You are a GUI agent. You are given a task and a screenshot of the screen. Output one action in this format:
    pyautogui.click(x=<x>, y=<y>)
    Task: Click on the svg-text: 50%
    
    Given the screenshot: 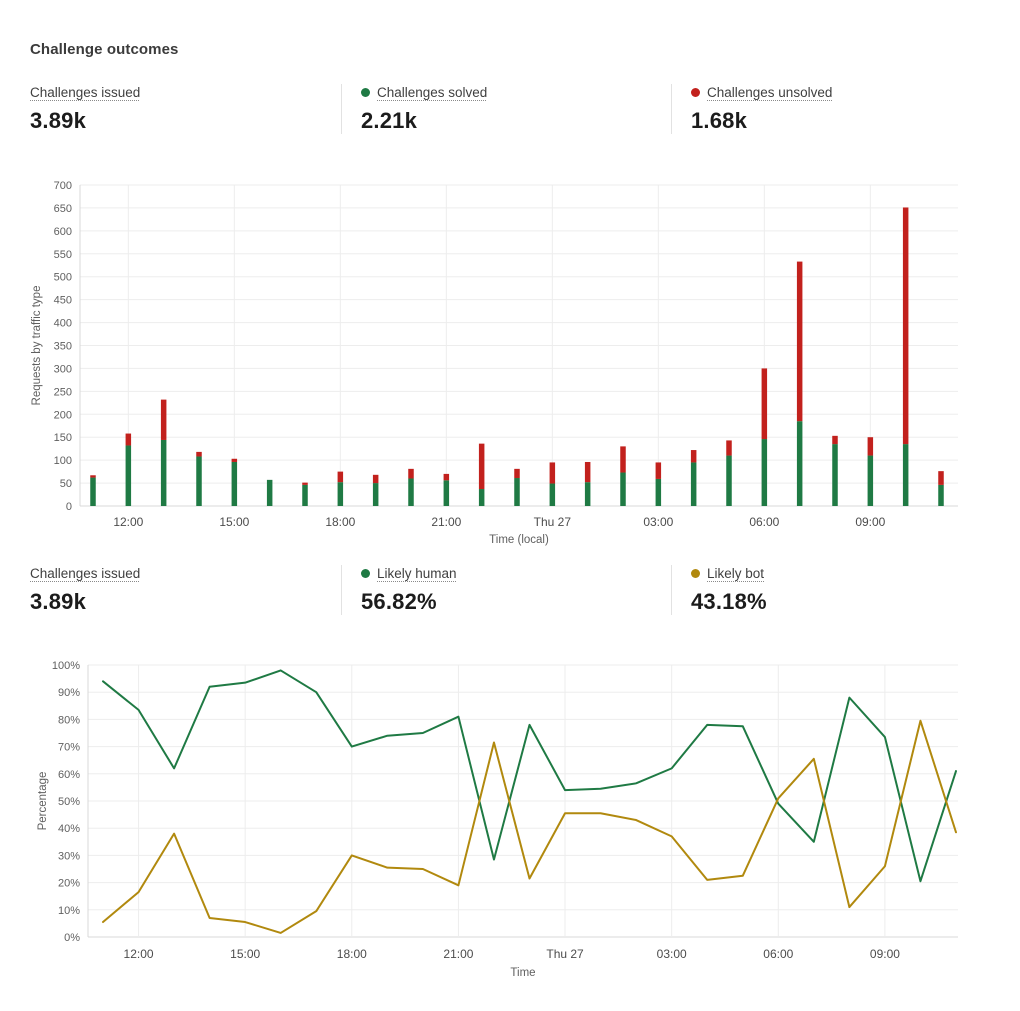 What is the action you would take?
    pyautogui.click(x=69, y=802)
    